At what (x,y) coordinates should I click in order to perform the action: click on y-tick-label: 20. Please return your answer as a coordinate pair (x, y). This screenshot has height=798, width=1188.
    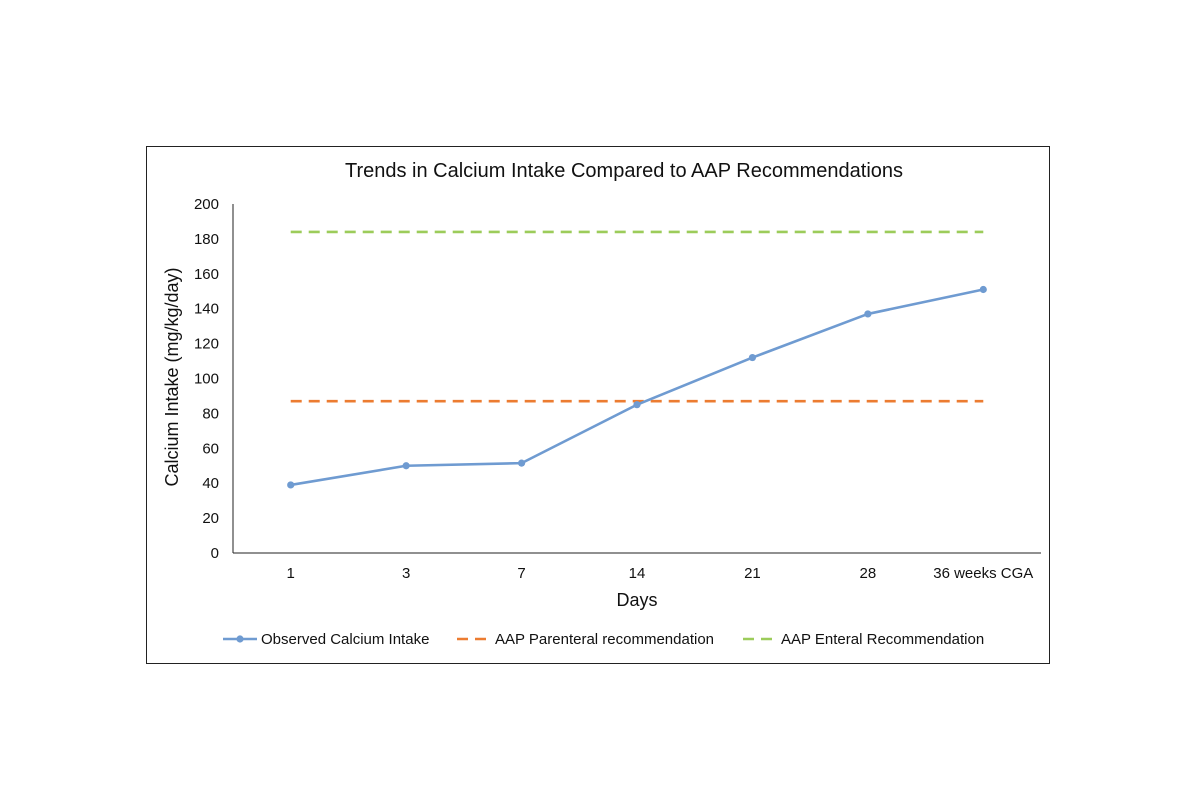
    Looking at the image, I should click on (210, 518).